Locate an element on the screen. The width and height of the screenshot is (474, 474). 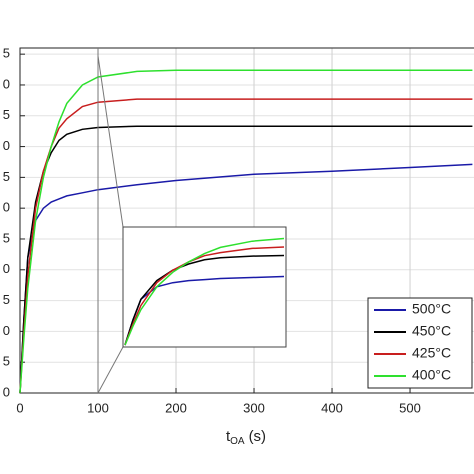
legend-label: 500°C is located at coordinates (431, 309).